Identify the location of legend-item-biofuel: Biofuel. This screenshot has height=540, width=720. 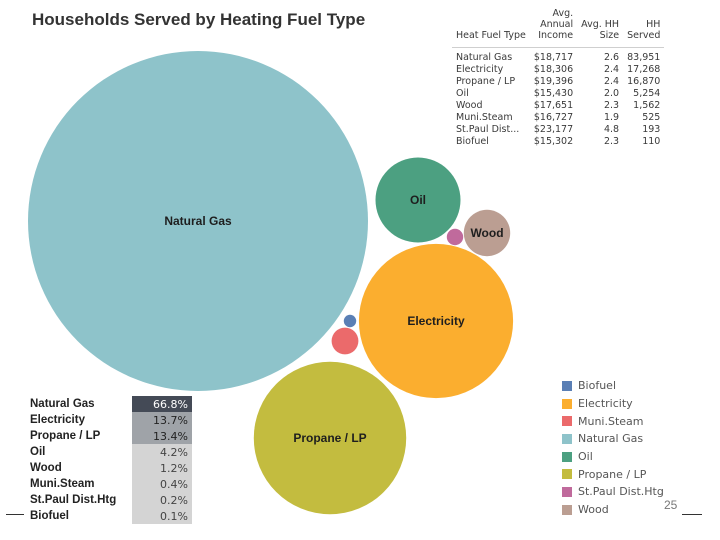
(613, 386).